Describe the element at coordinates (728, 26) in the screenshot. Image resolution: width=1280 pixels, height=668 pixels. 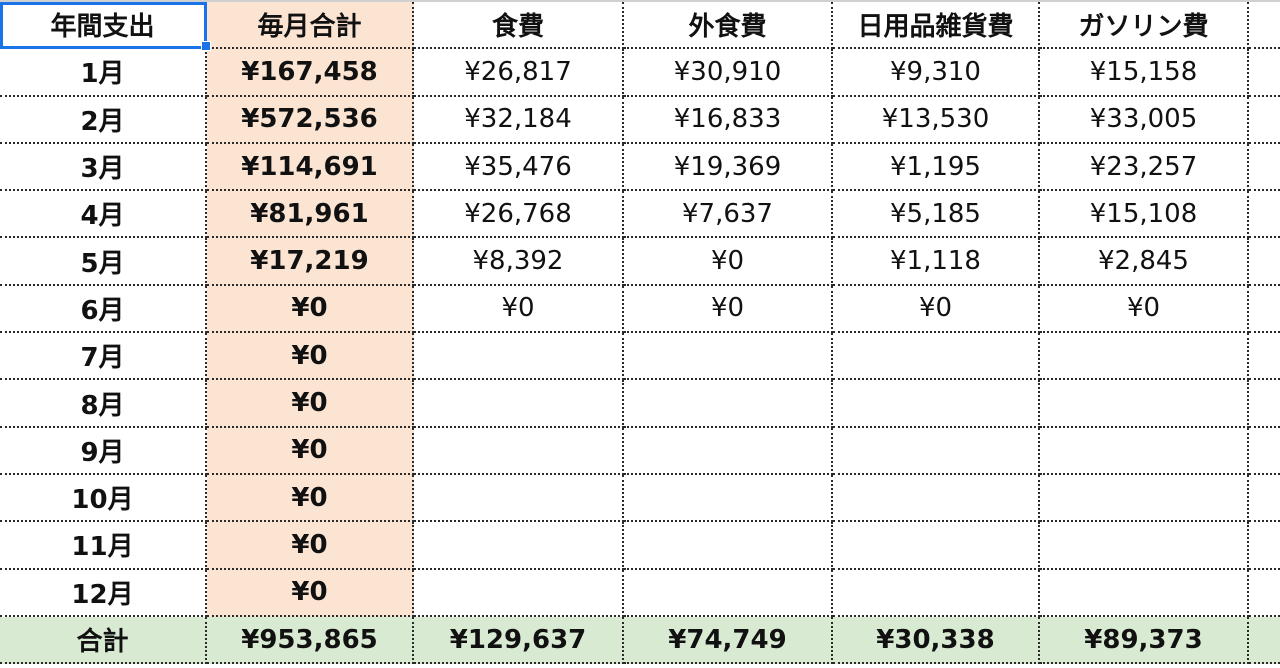
I see `header-dining-out: 外食費` at that location.